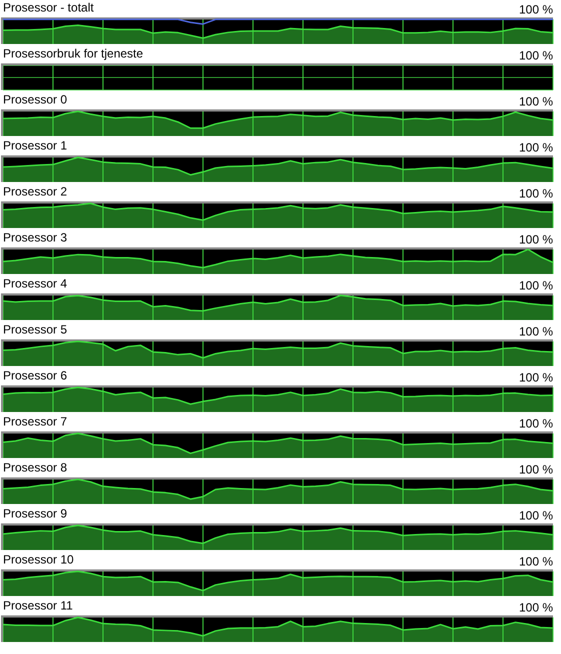 The height and width of the screenshot is (654, 561). I want to click on chart-title: Prosessor 6, so click(35, 375).